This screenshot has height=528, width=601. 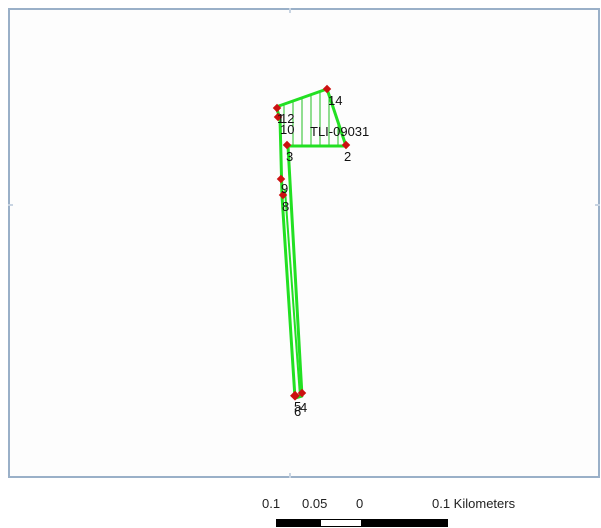 I want to click on scale-label-0-05: 0.05, so click(x=315, y=503).